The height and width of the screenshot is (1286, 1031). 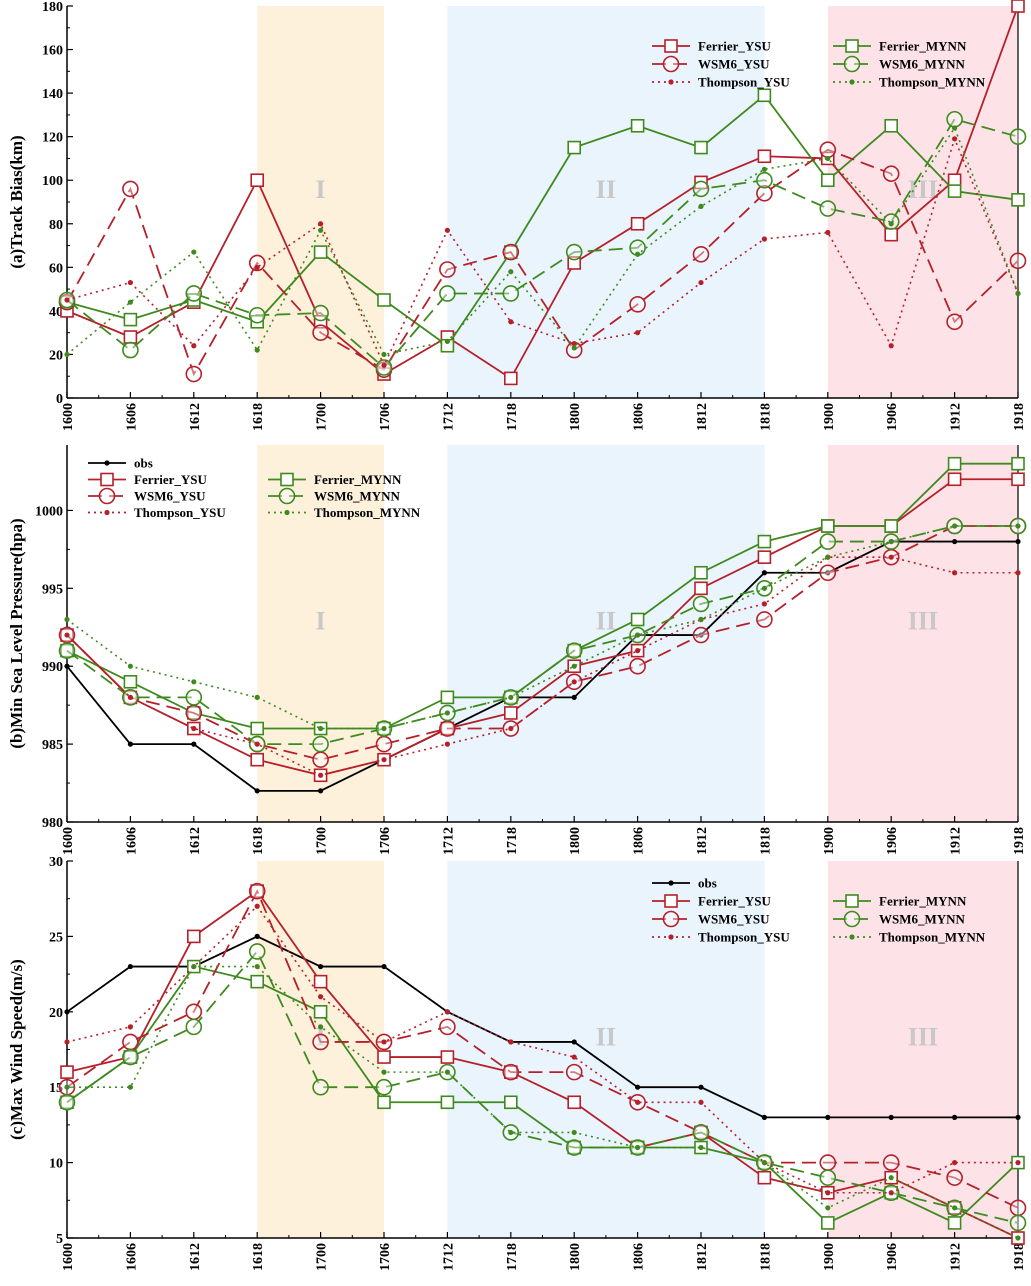 What do you see at coordinates (639, 417) in the screenshot?
I see `x-tick-label: 1806` at bounding box center [639, 417].